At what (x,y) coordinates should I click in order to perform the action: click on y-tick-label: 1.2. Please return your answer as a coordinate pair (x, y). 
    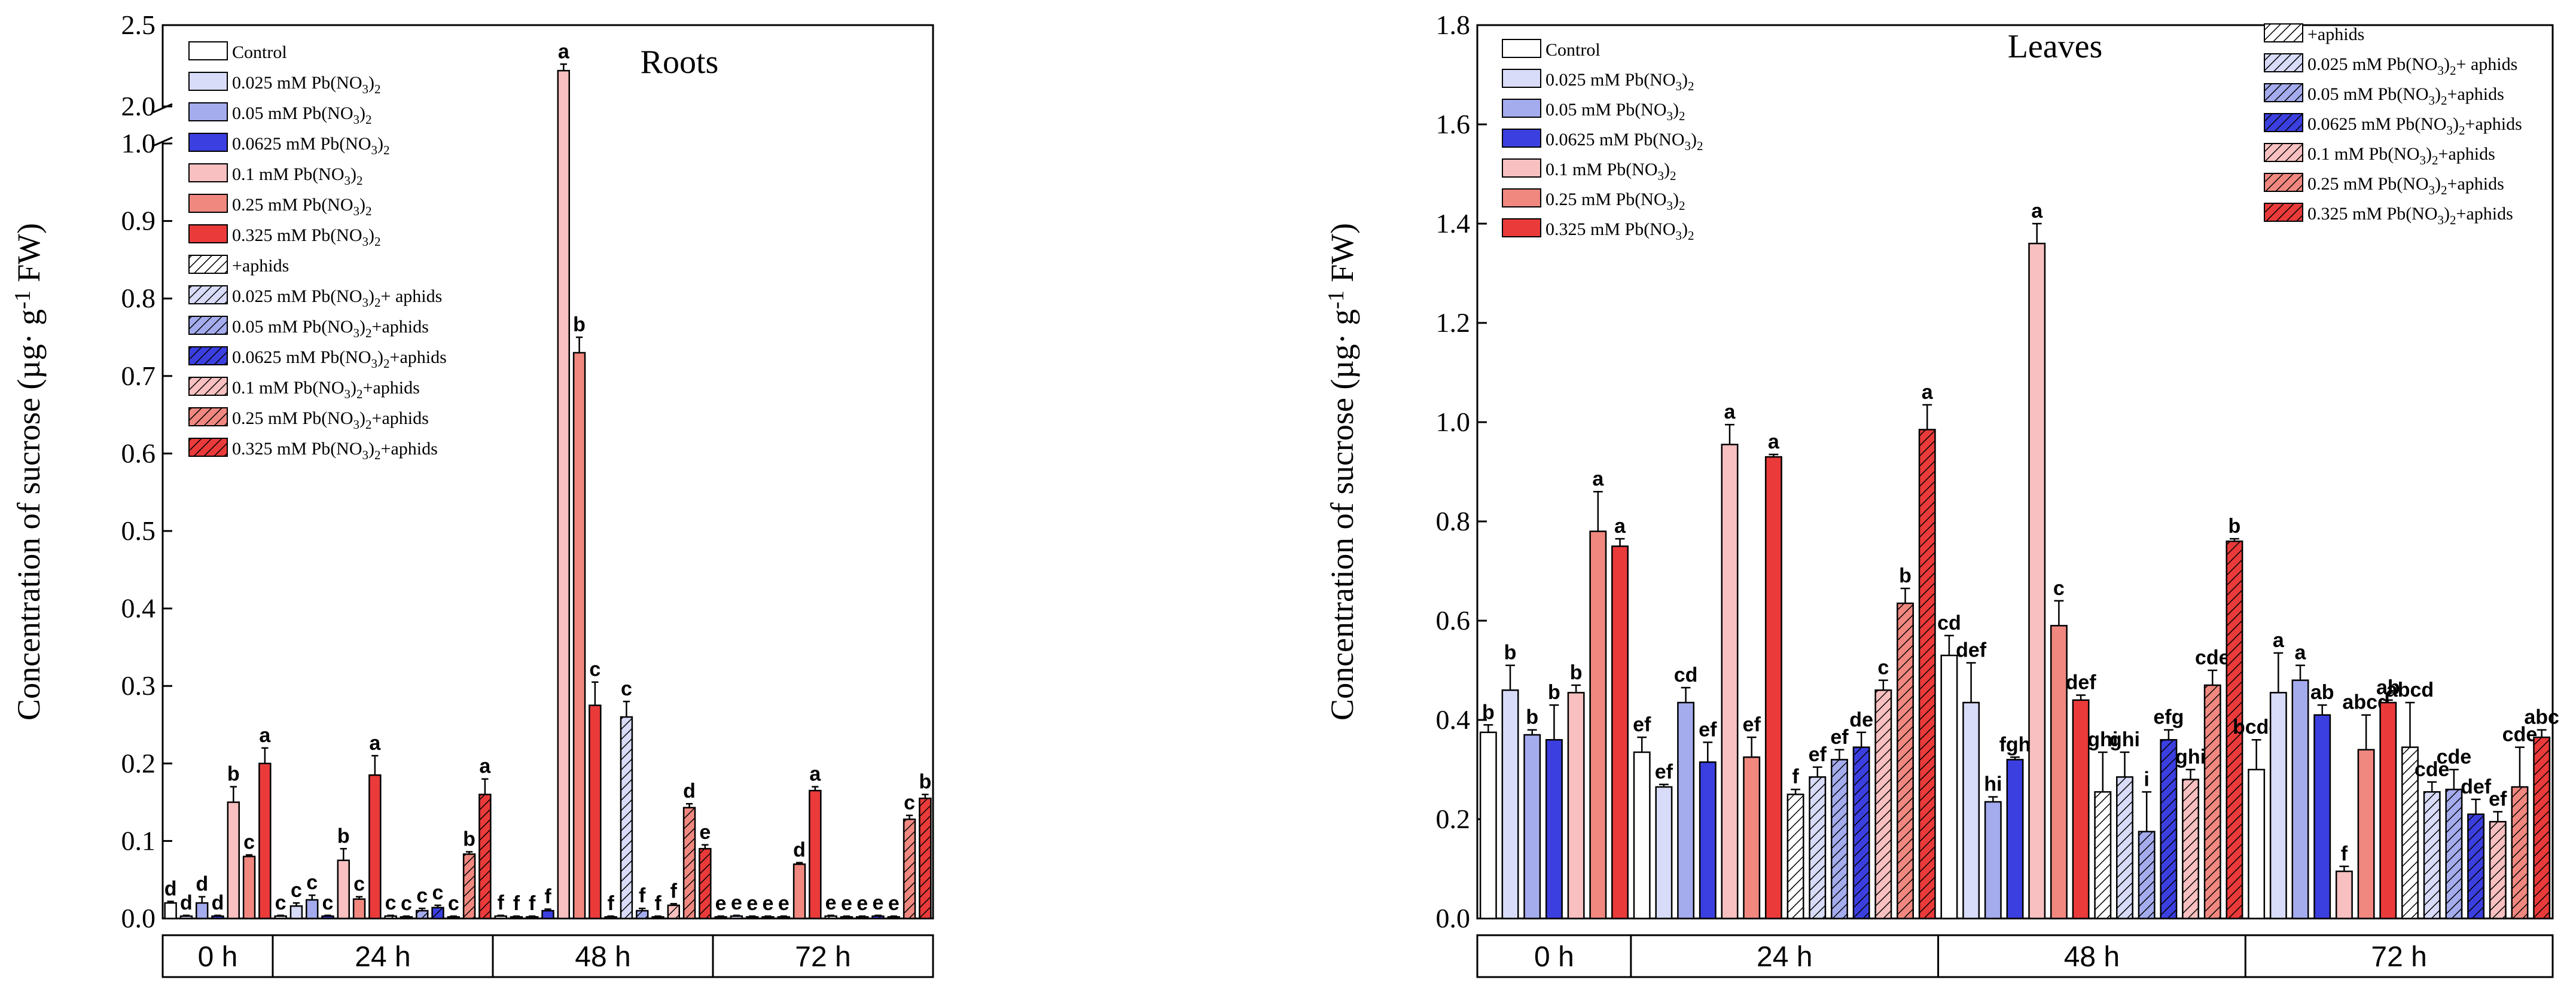
    Looking at the image, I should click on (1453, 322).